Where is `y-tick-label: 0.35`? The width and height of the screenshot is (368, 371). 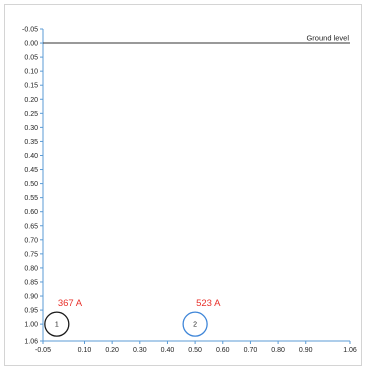
y-tick-label: 0.35 is located at coordinates (31, 142).